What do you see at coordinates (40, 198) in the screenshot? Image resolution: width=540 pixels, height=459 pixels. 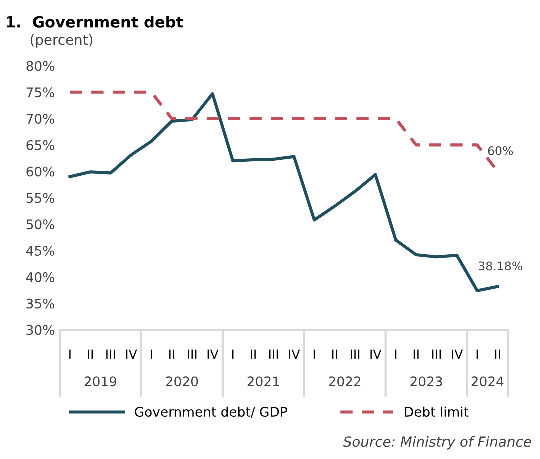 I see `y-tick-label: 55%` at bounding box center [40, 198].